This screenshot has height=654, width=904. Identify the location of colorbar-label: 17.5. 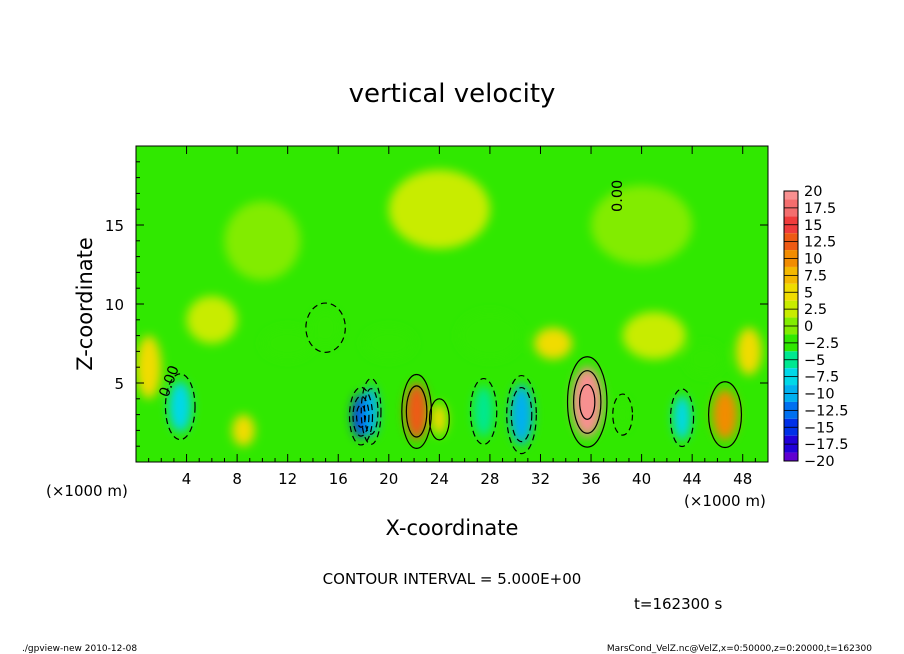
(820, 209).